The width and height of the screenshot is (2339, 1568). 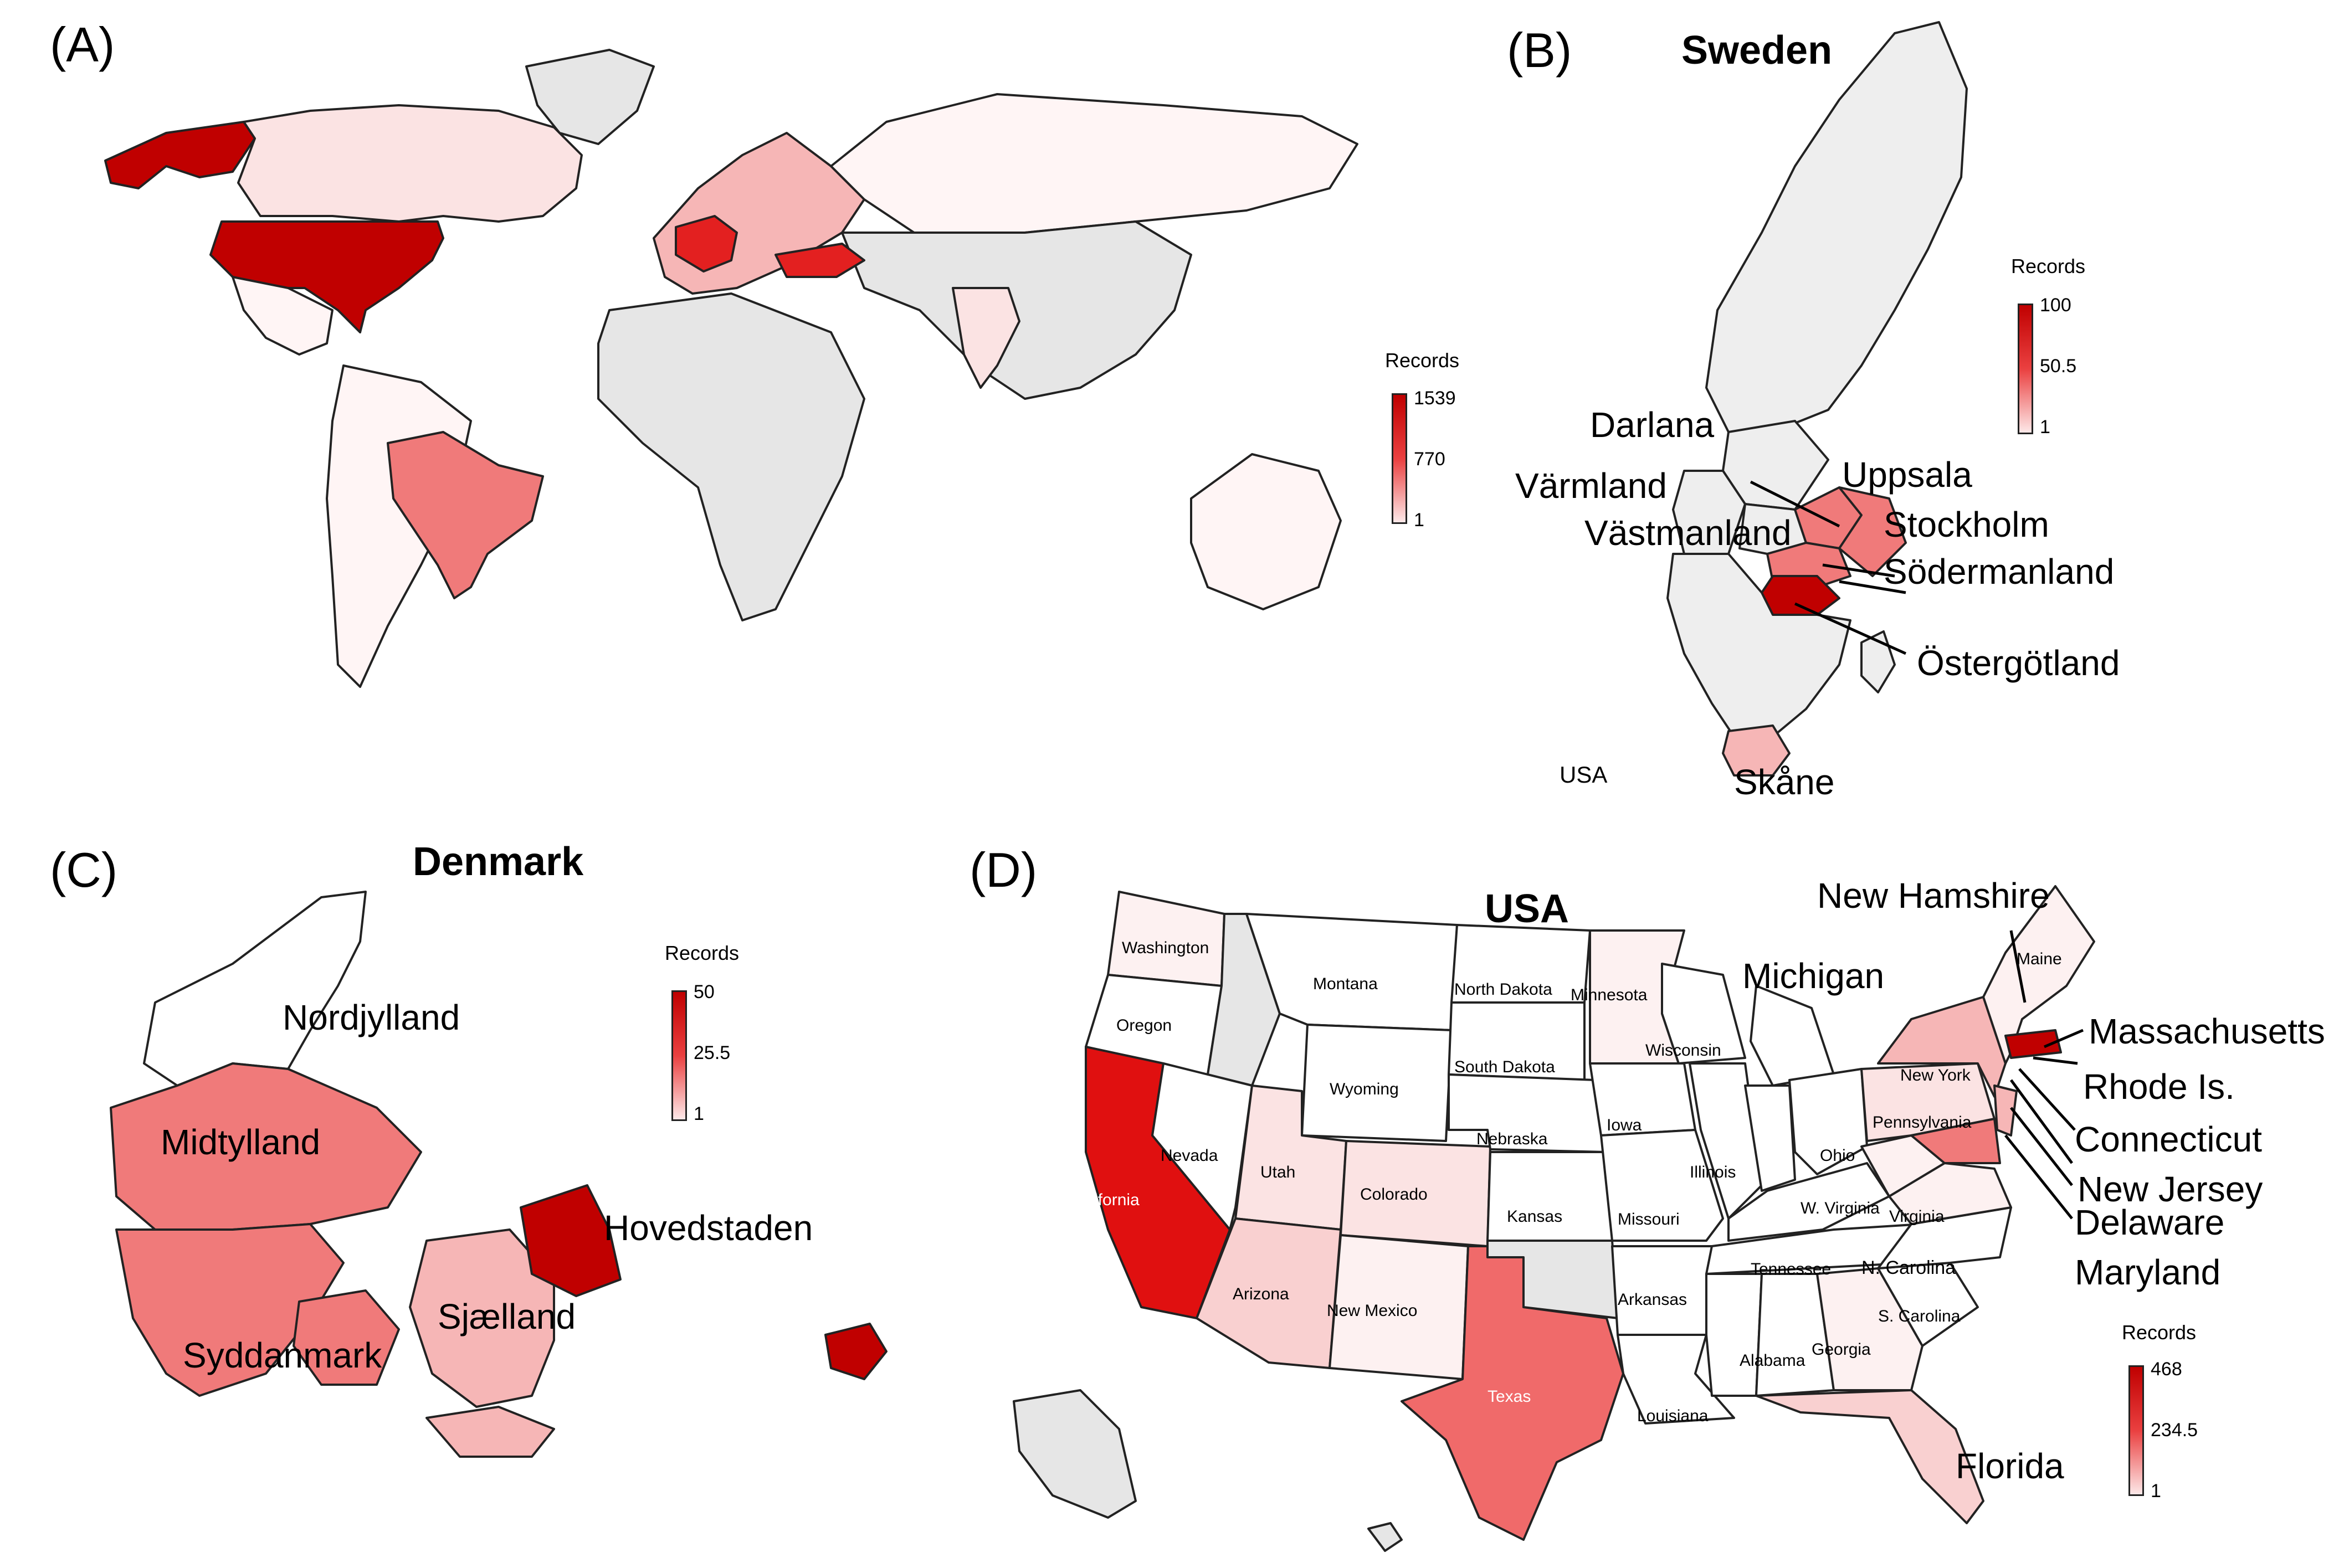 I want to click on state-label-colorado: Colorado, so click(x=1394, y=1195).